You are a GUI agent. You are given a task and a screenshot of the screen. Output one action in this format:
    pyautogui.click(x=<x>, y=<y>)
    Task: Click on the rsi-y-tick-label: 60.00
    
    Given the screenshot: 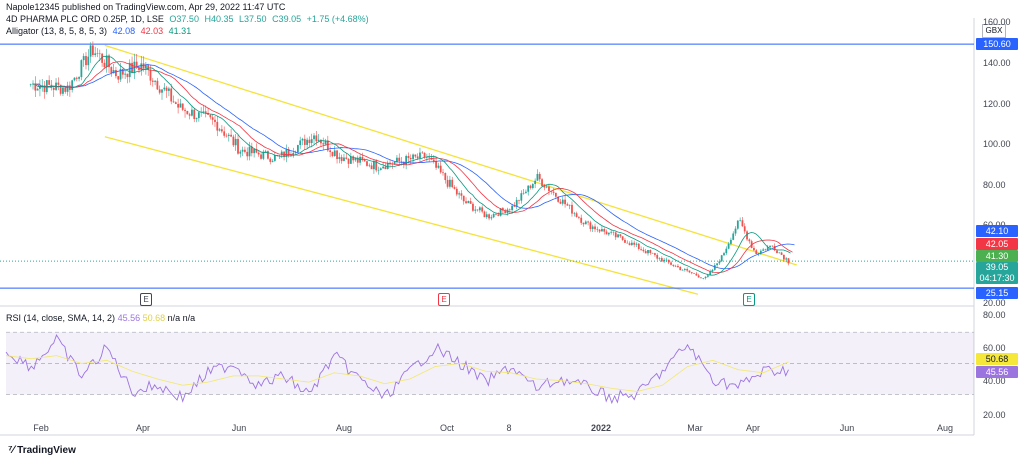 What is the action you would take?
    pyautogui.click(x=994, y=348)
    